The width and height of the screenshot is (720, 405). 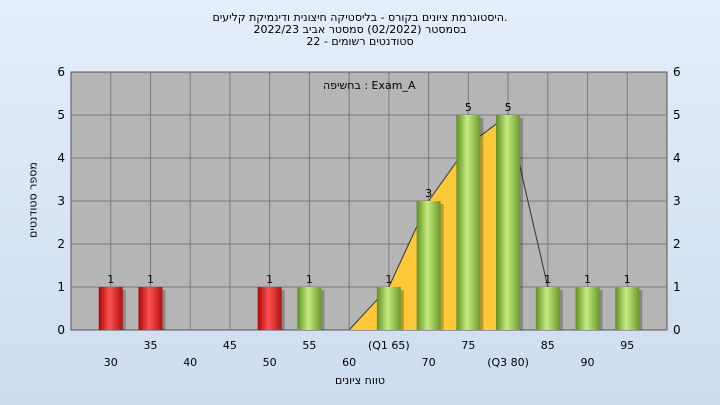 What do you see at coordinates (548, 345) in the screenshot?
I see `x-tick-label: 85` at bounding box center [548, 345].